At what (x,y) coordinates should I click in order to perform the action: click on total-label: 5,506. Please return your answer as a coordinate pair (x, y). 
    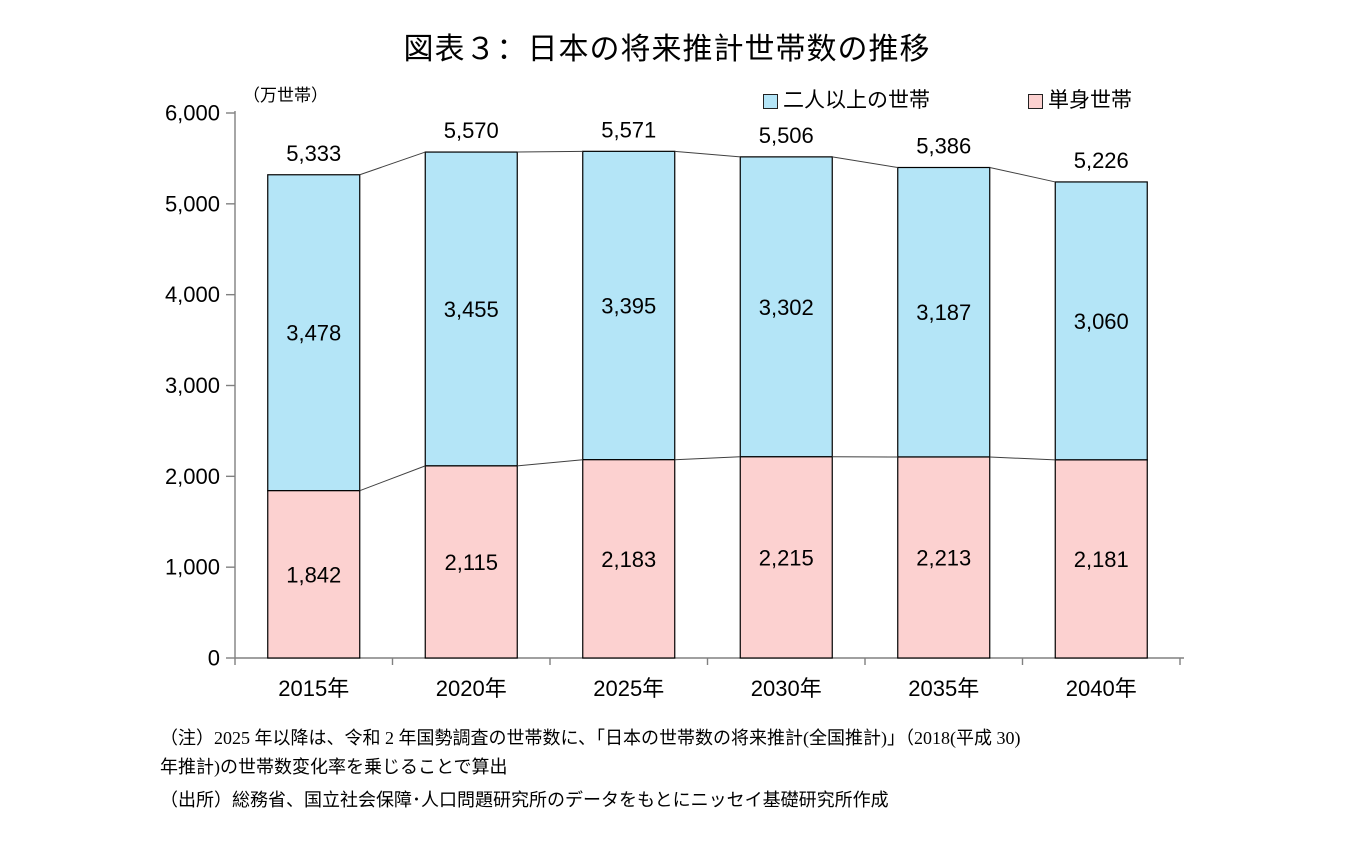
    Looking at the image, I should click on (786, 135).